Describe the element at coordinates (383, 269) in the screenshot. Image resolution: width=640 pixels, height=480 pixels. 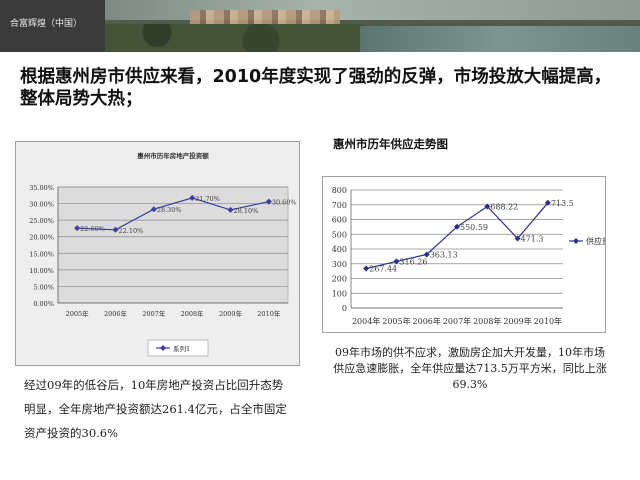
I see `data-label: 267.44` at that location.